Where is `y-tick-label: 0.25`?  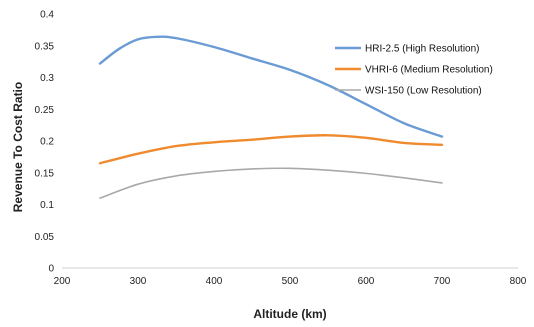 y-tick-label: 0.25 is located at coordinates (45, 110).